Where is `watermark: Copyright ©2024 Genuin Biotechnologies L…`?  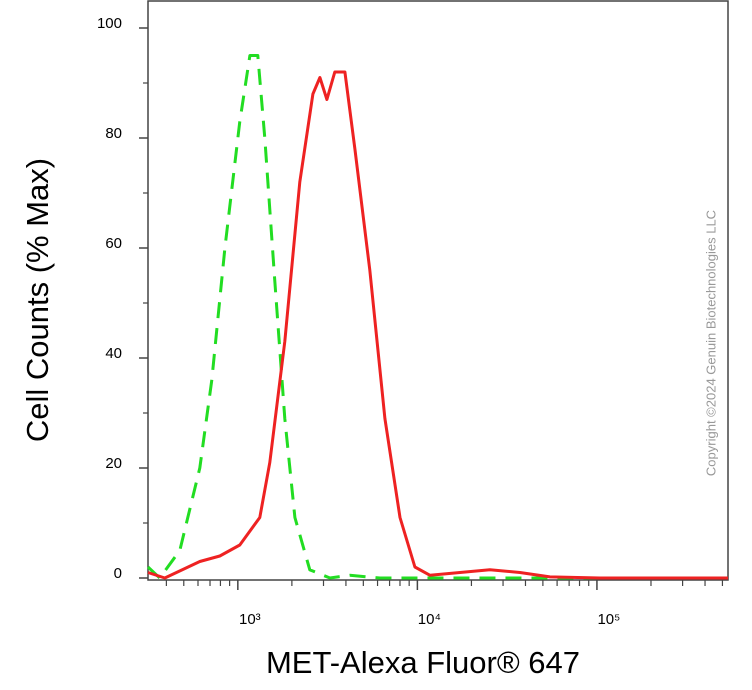
watermark: Copyright ©2024 Genuin Biotechnologies L… is located at coordinates (710, 343).